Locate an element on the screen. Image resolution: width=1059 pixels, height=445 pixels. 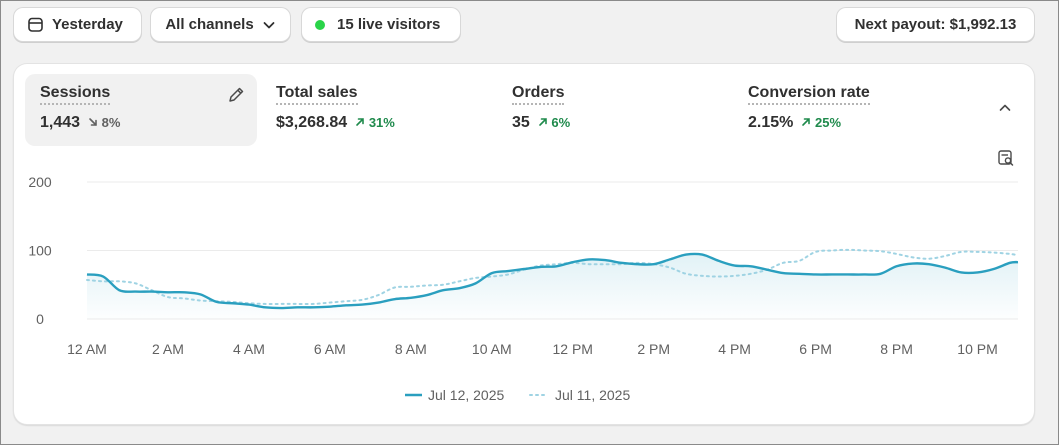
x-tick-label: 4 PM is located at coordinates (734, 349).